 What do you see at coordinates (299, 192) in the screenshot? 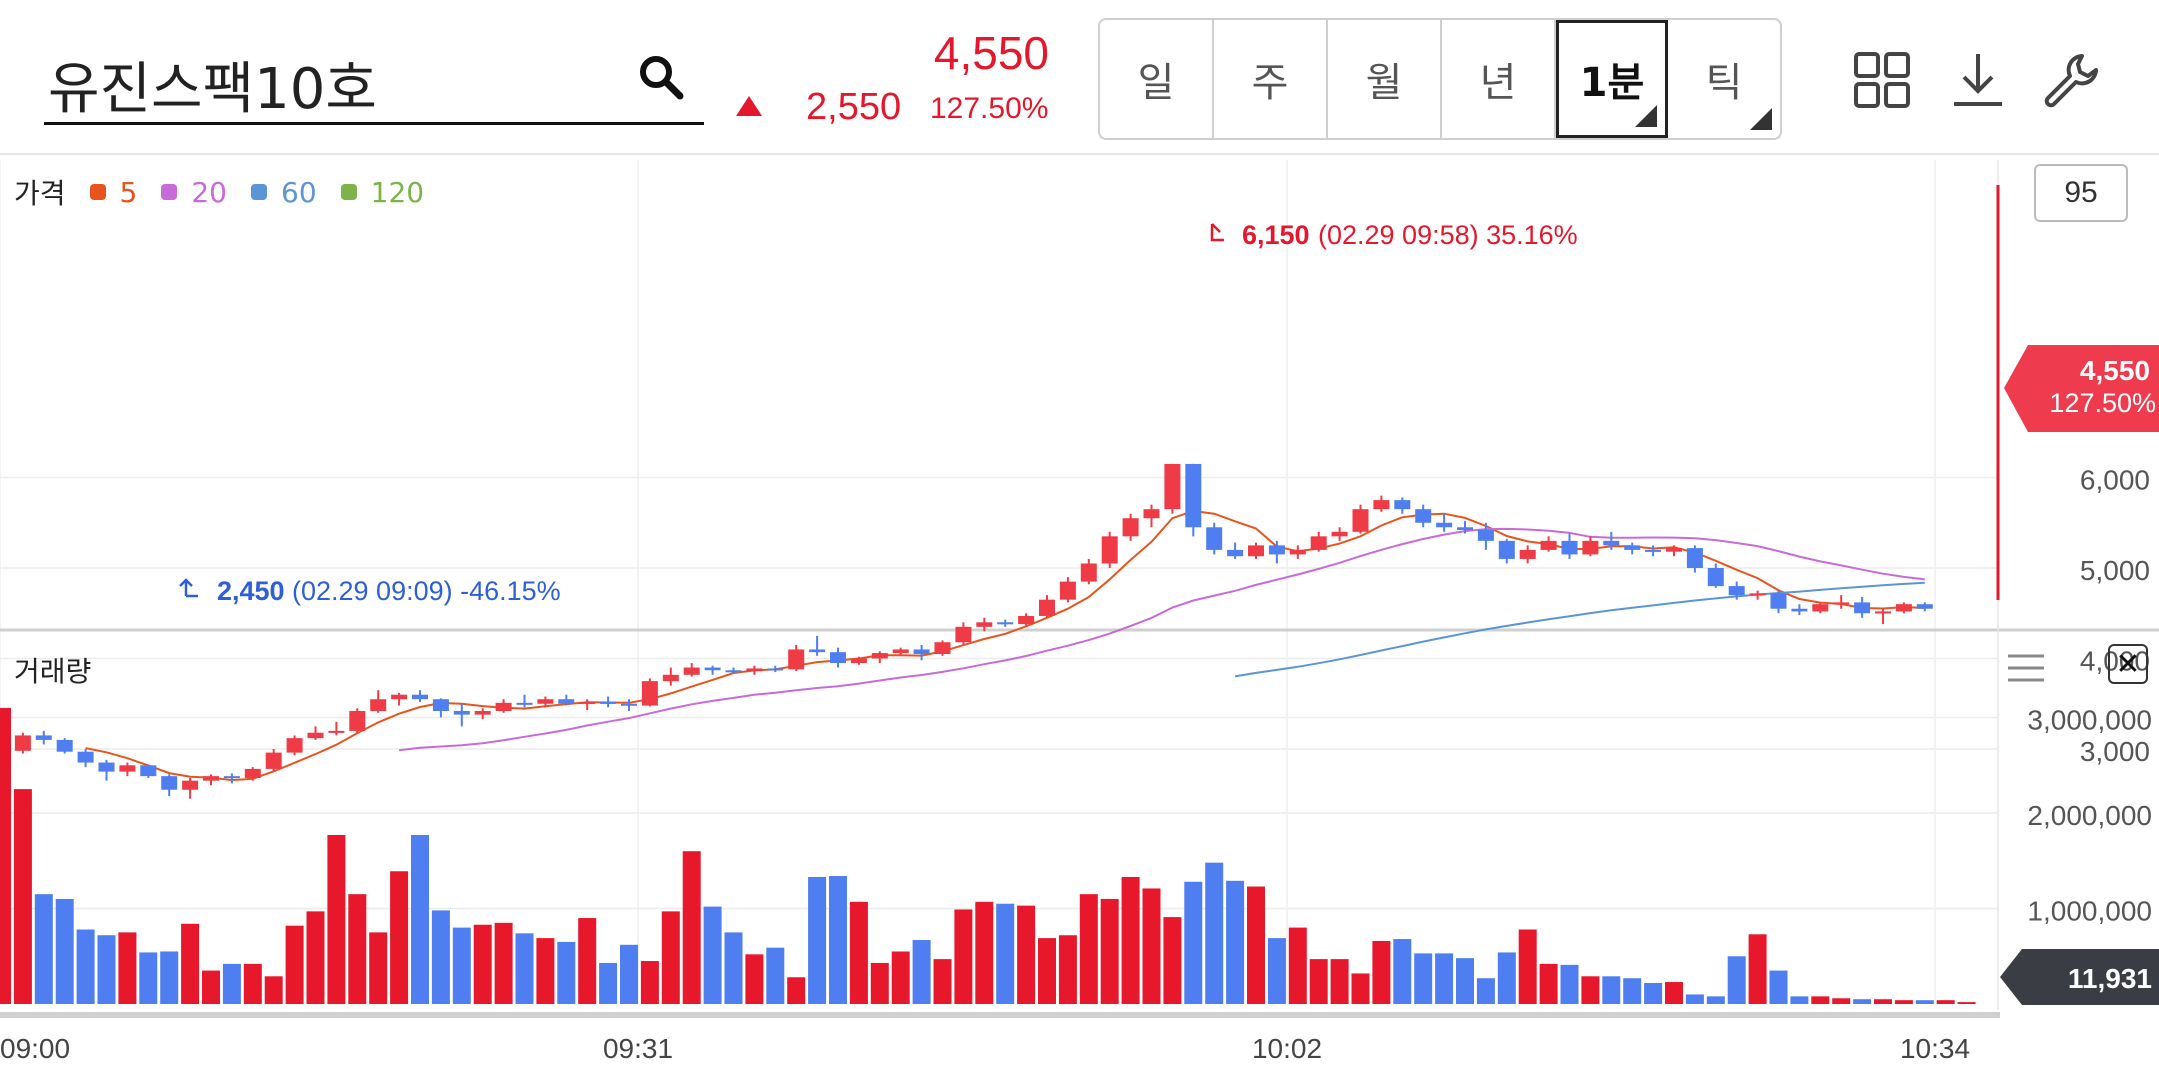
I see `ma60-label: 60` at bounding box center [299, 192].